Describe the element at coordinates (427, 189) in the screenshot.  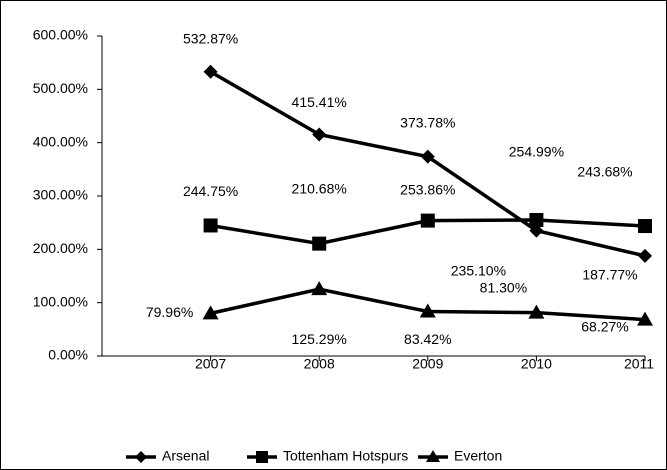
I see `data-label: 253.86%` at that location.